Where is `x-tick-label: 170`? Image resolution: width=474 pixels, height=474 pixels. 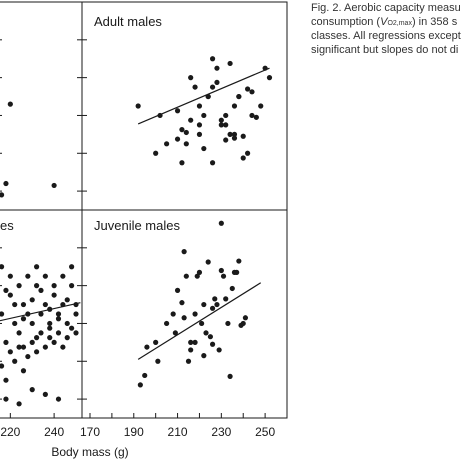 x-tick-label: 170 is located at coordinates (90, 432).